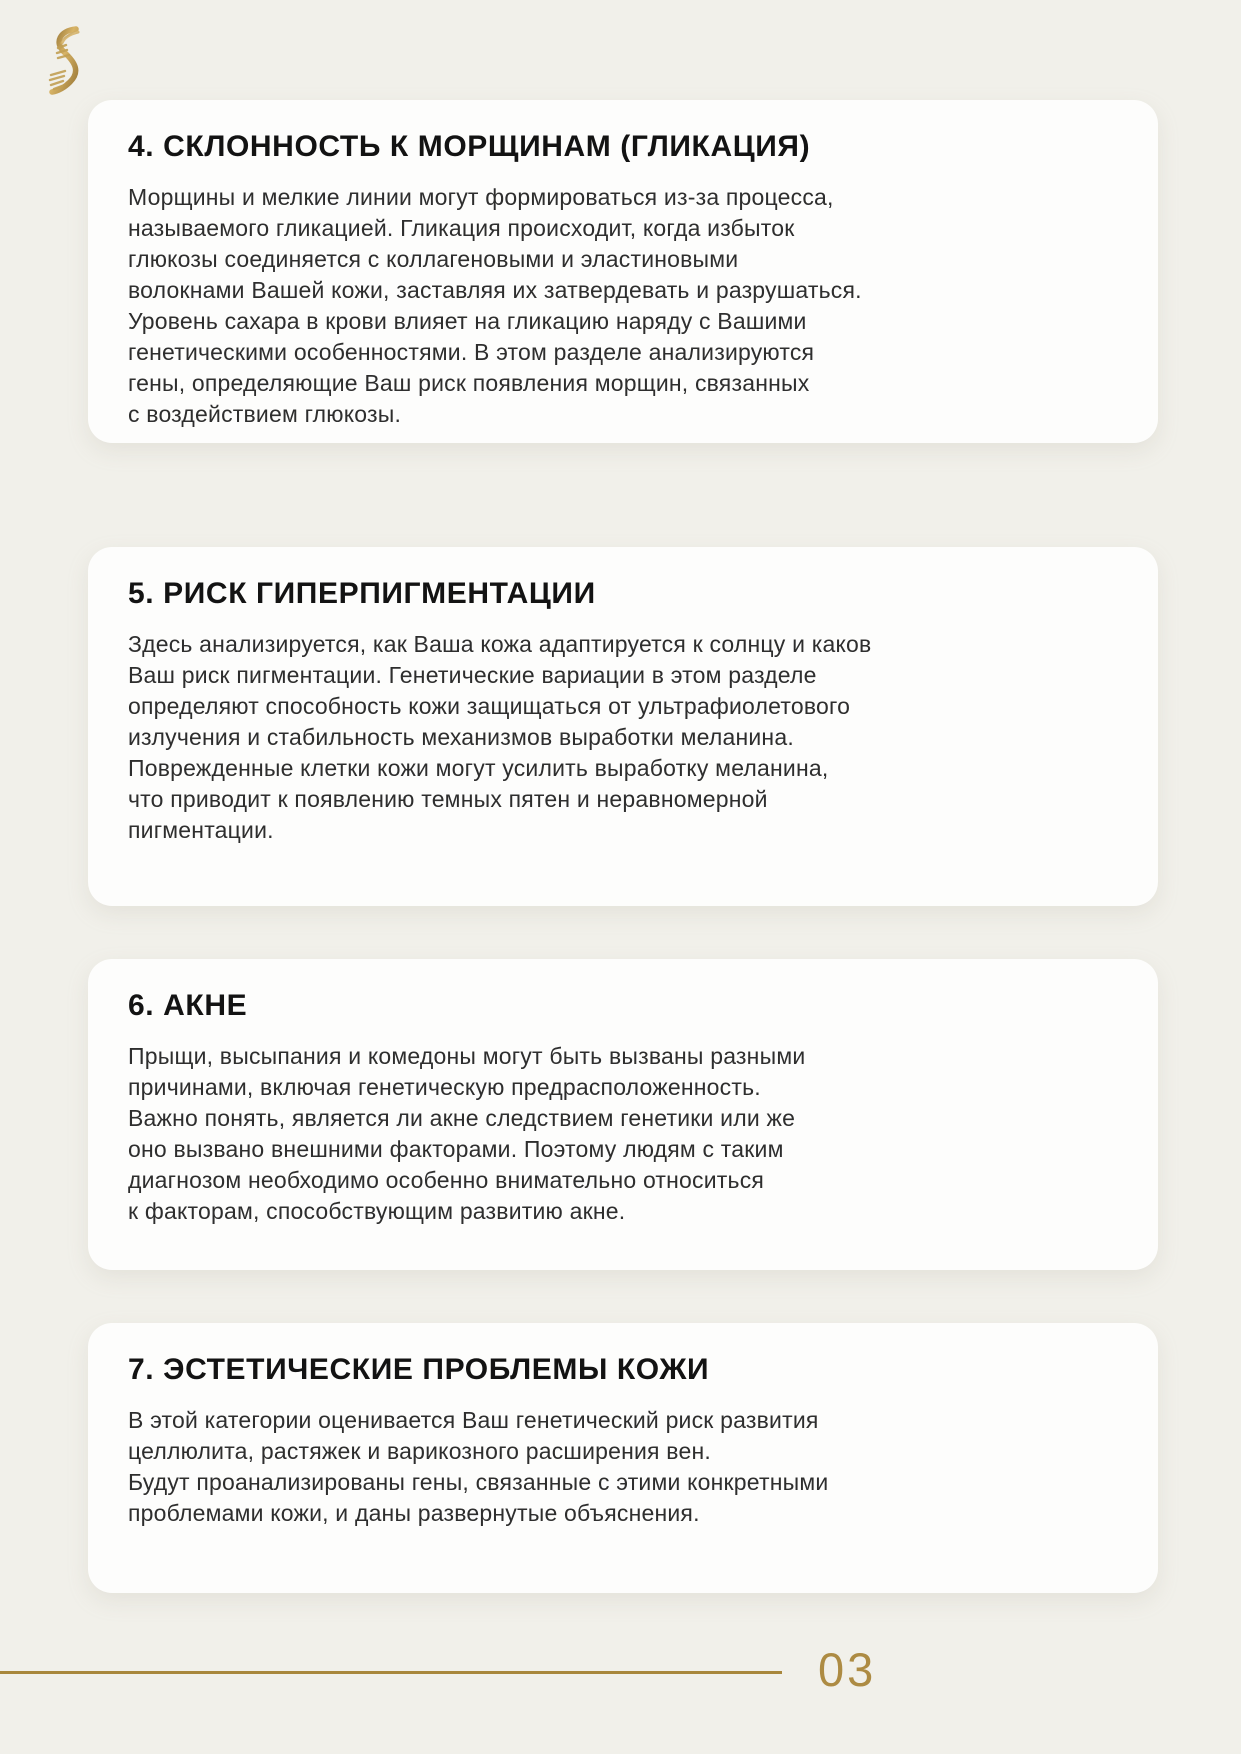 This screenshot has width=1241, height=1754. I want to click on footer-divider-line, so click(391, 1672).